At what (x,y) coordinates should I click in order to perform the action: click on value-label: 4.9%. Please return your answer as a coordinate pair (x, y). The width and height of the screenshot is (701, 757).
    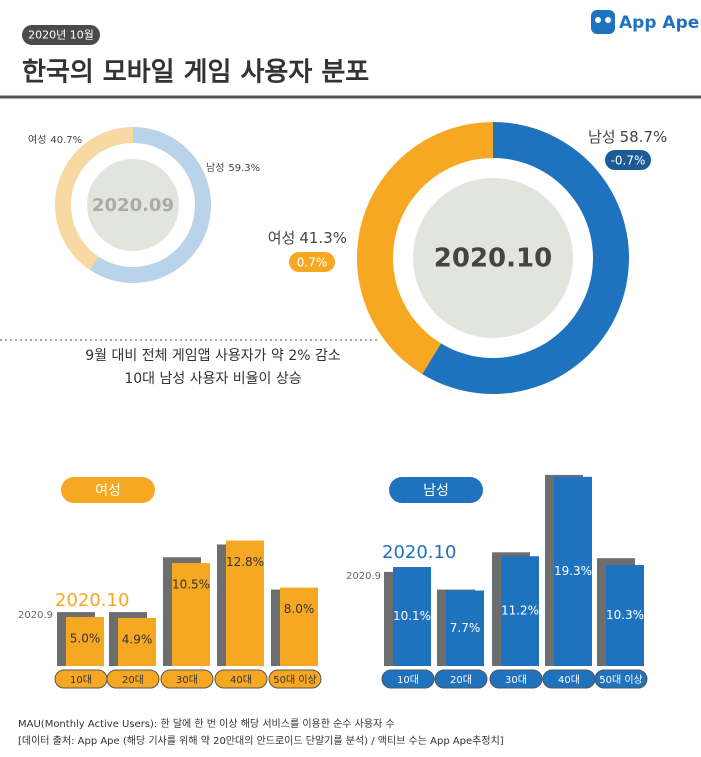
    Looking at the image, I should click on (137, 639).